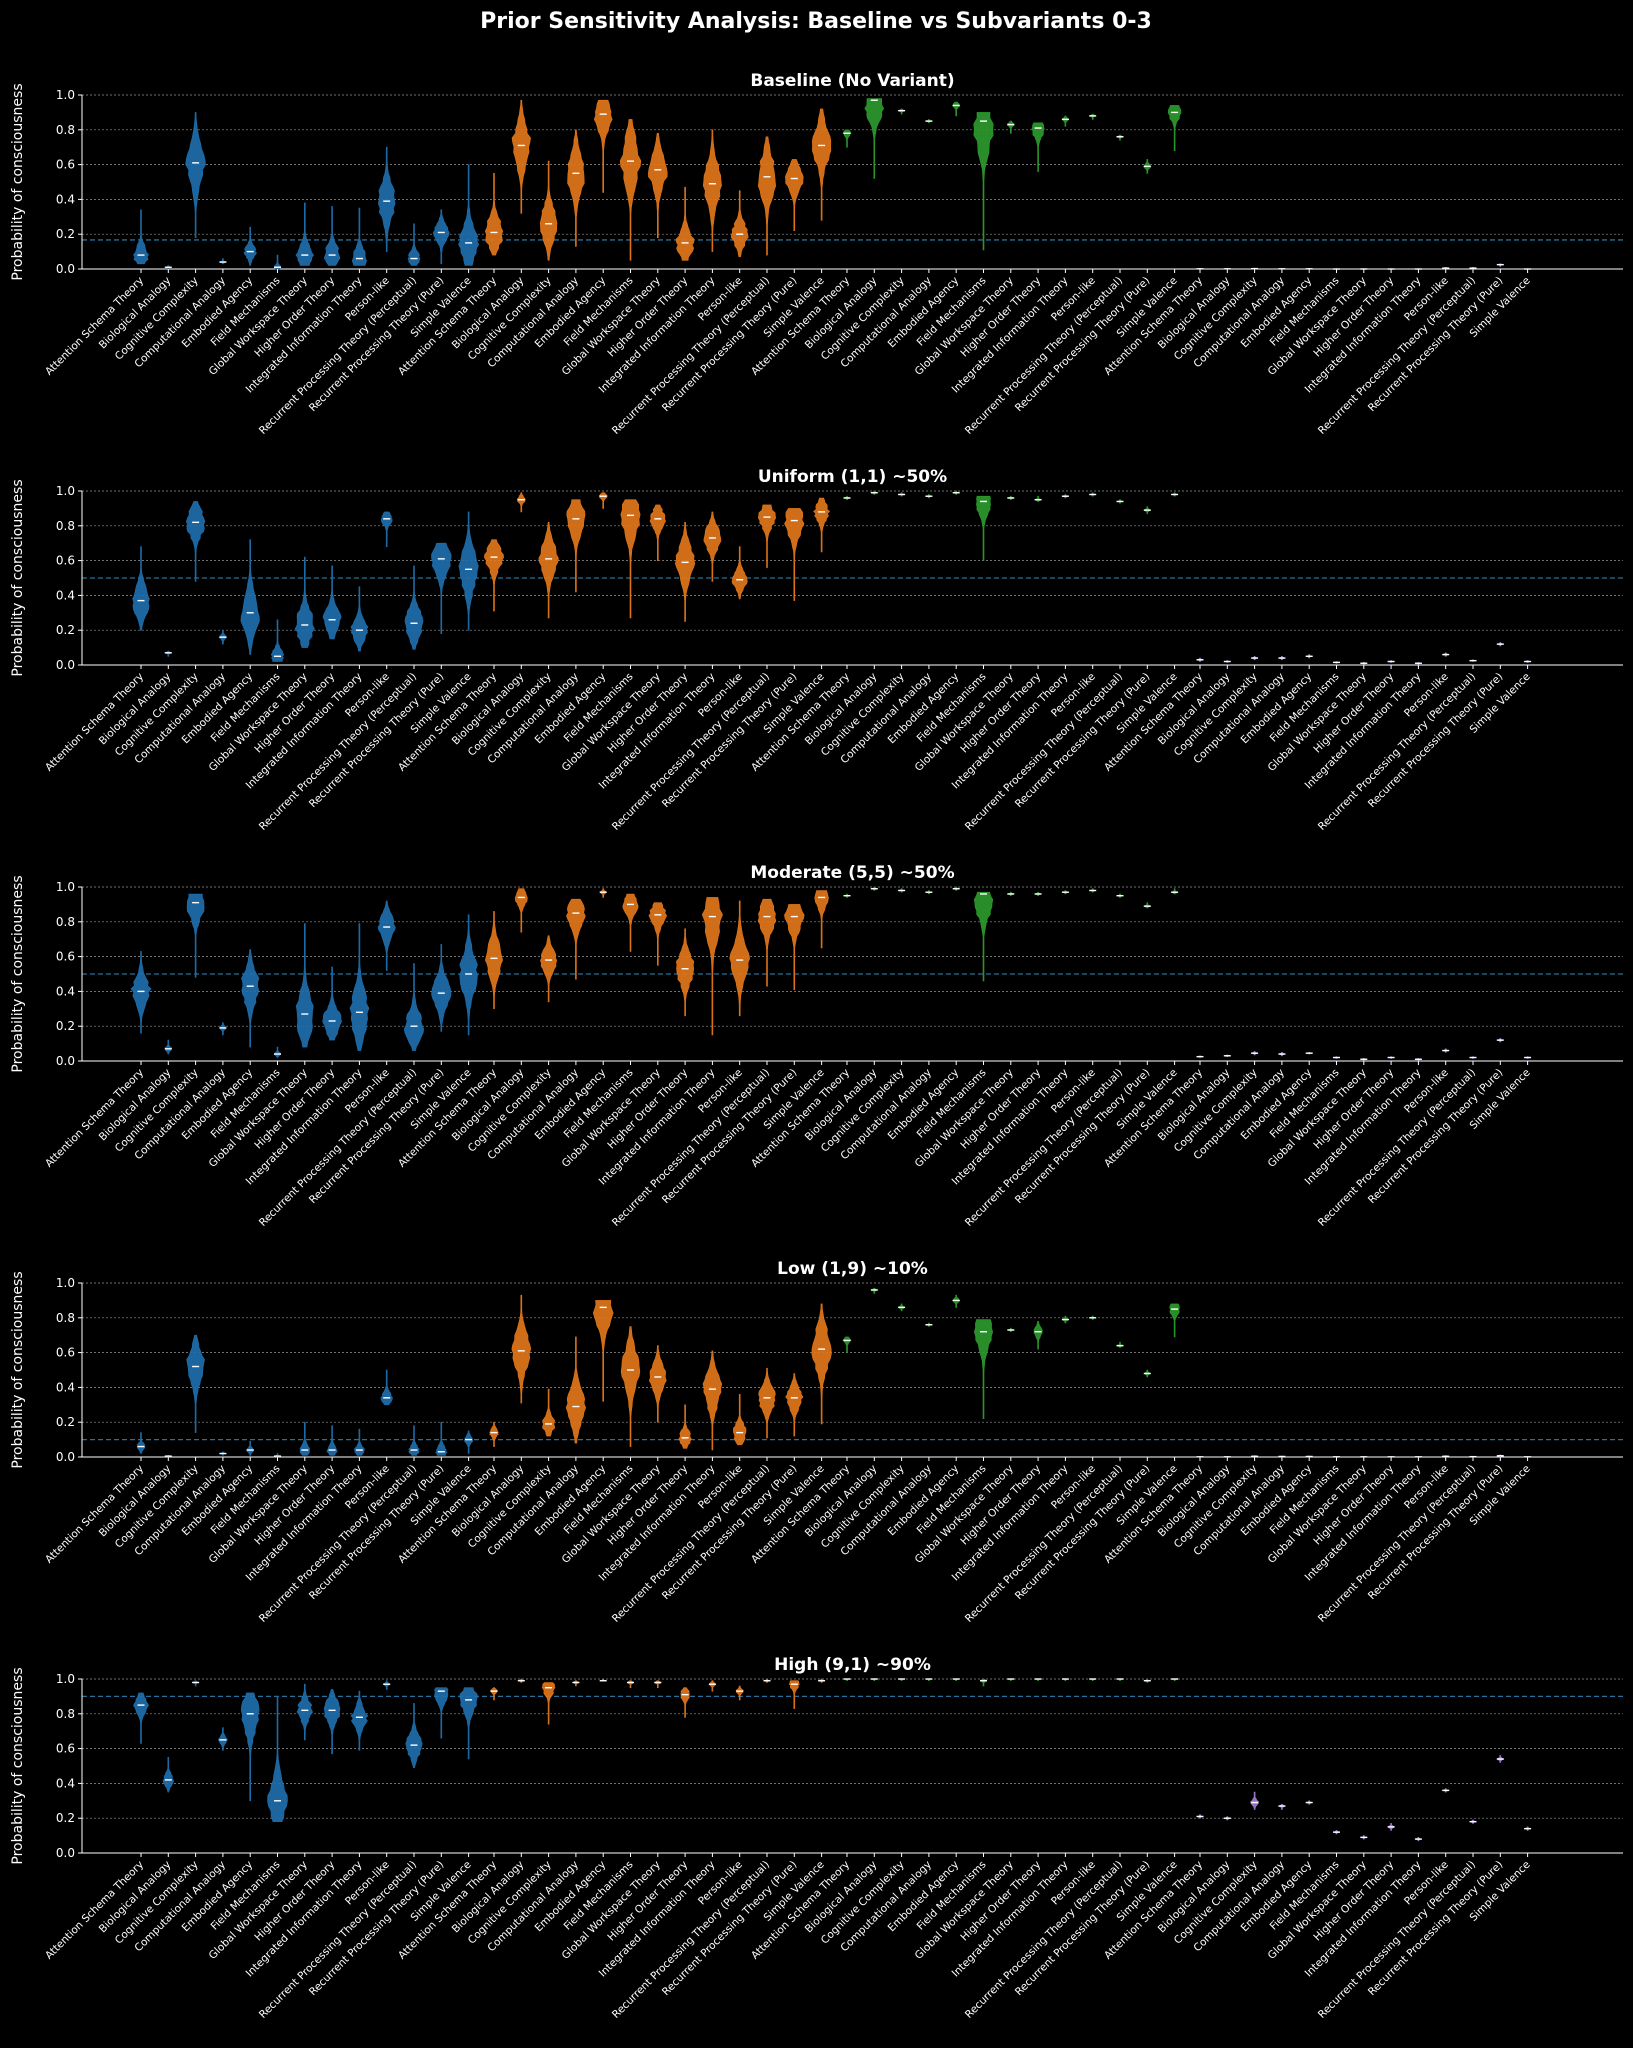  Describe the element at coordinates (852, 873) in the screenshot. I see `panel-title: Moderate (5,5) ~50%` at that location.